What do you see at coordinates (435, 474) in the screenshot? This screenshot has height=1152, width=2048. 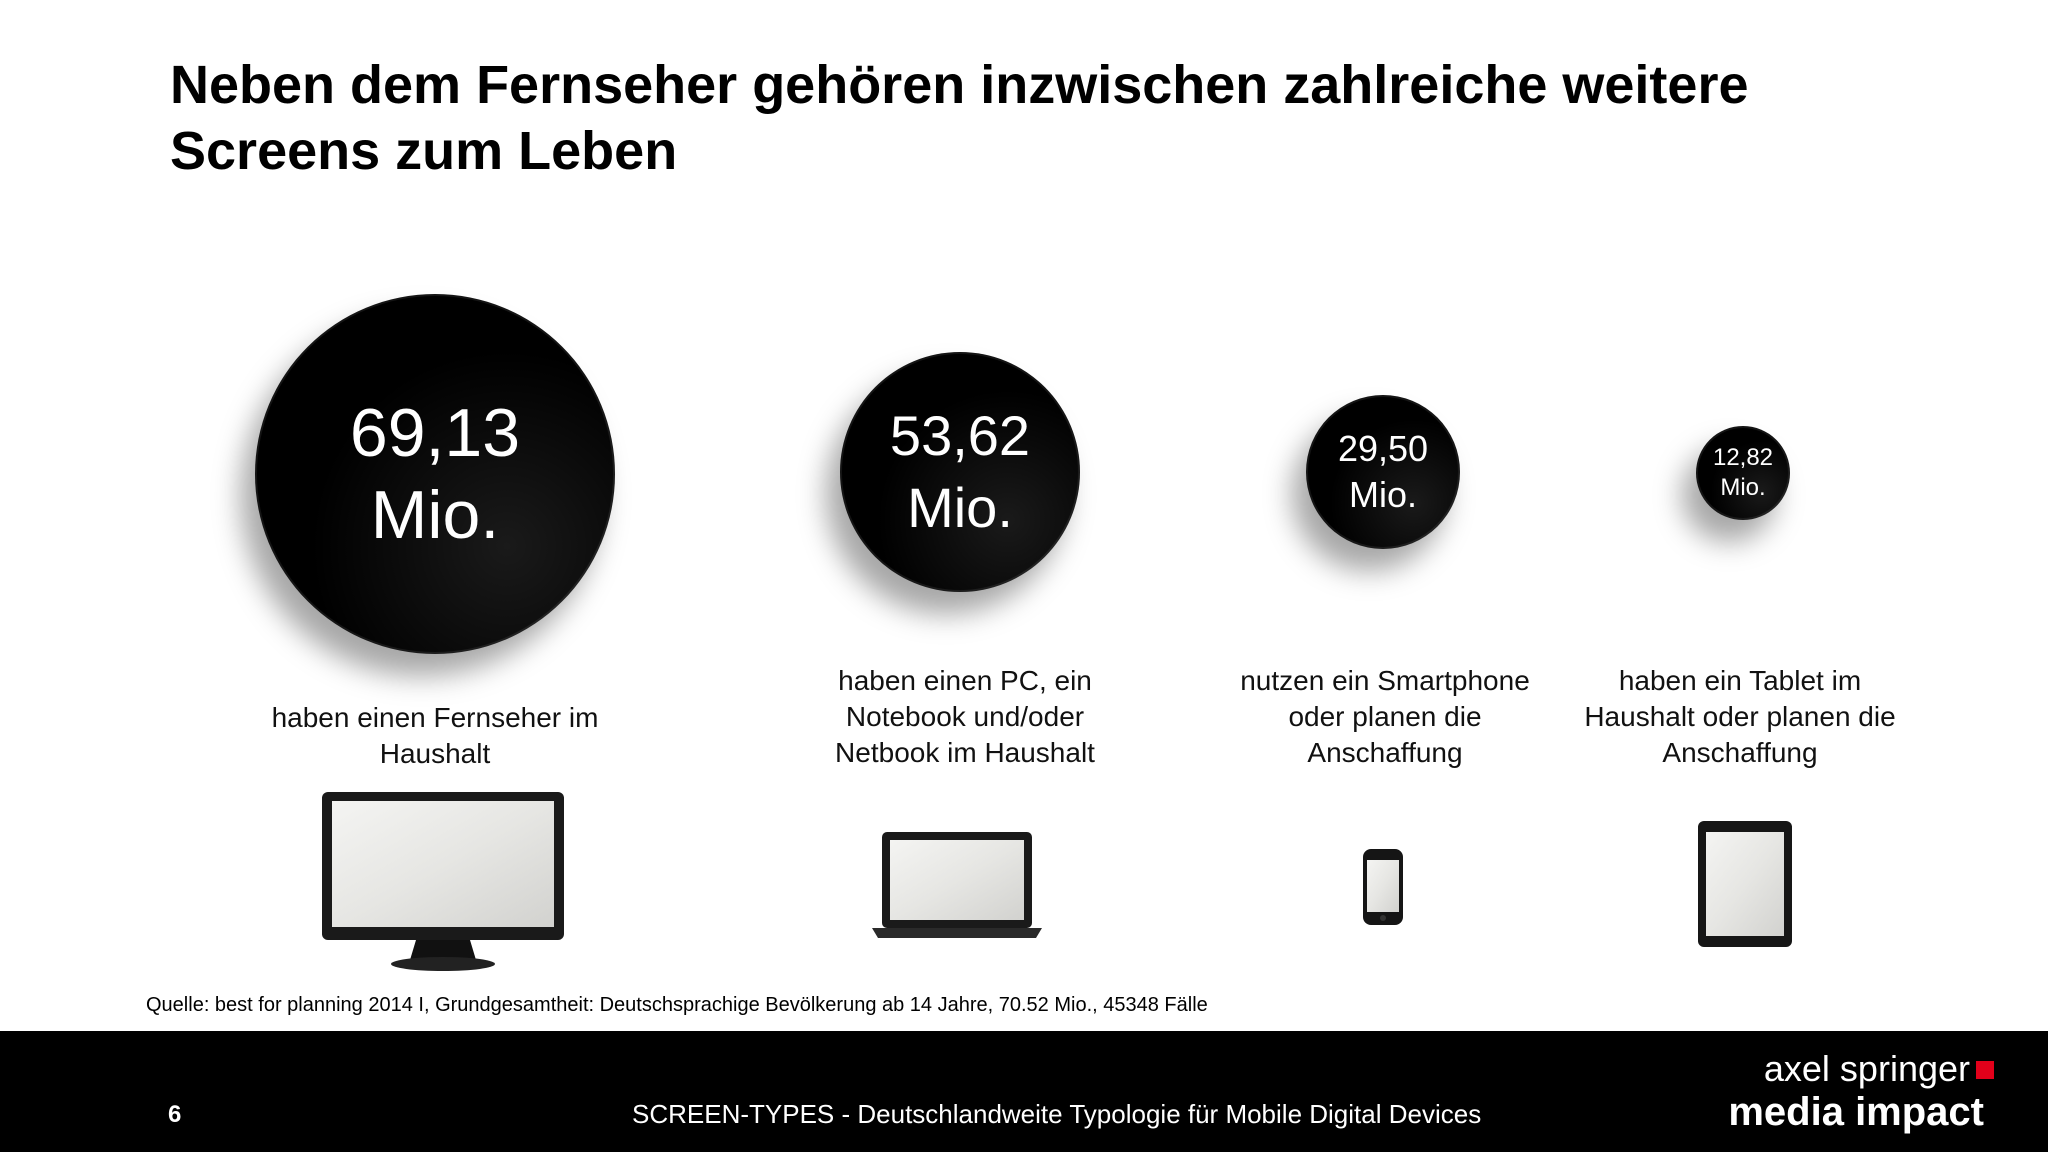 I see `stat-bubble-tv: 69,13 Mio.` at bounding box center [435, 474].